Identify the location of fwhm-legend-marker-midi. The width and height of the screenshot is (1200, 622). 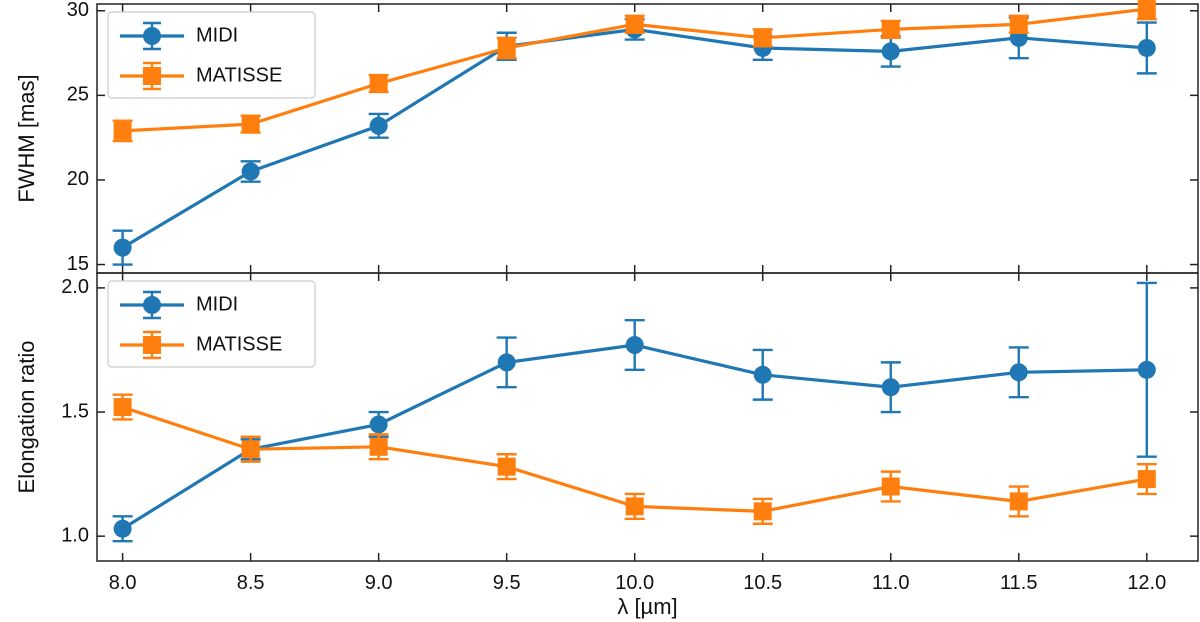
(152, 36).